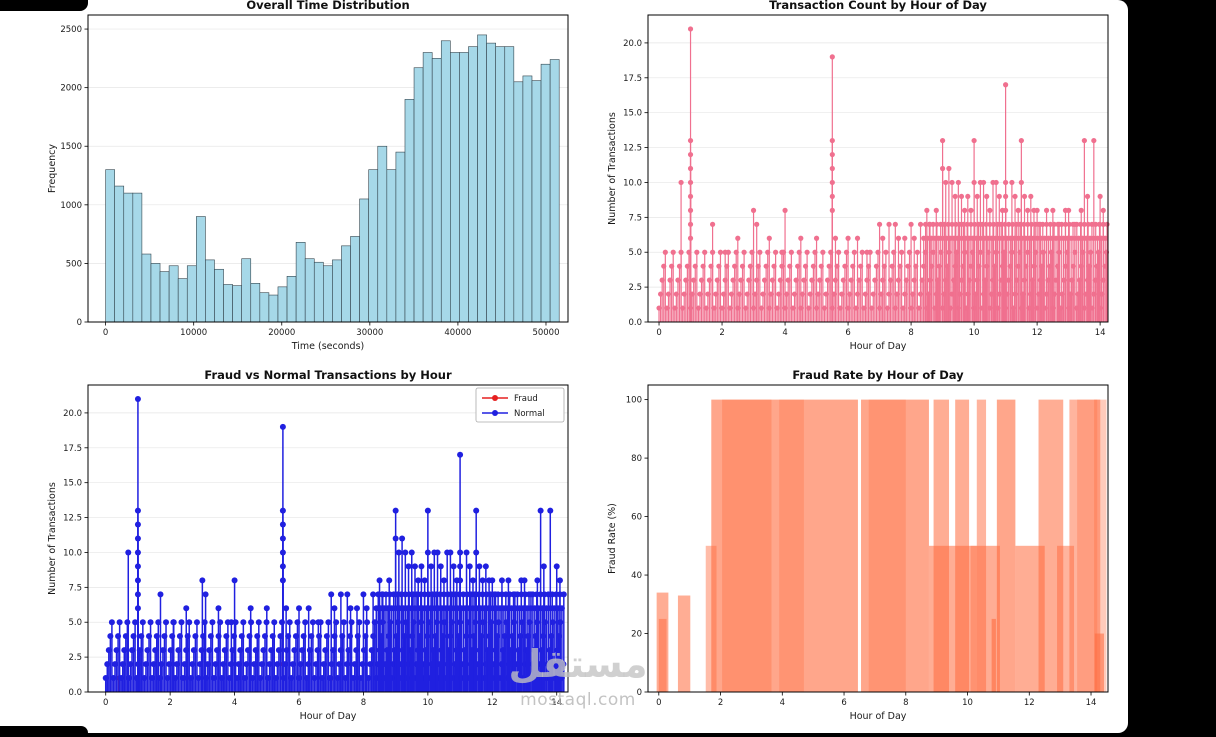 This screenshot has height=737, width=1216. I want to click on corner-mask-top-left, so click(44, 5).